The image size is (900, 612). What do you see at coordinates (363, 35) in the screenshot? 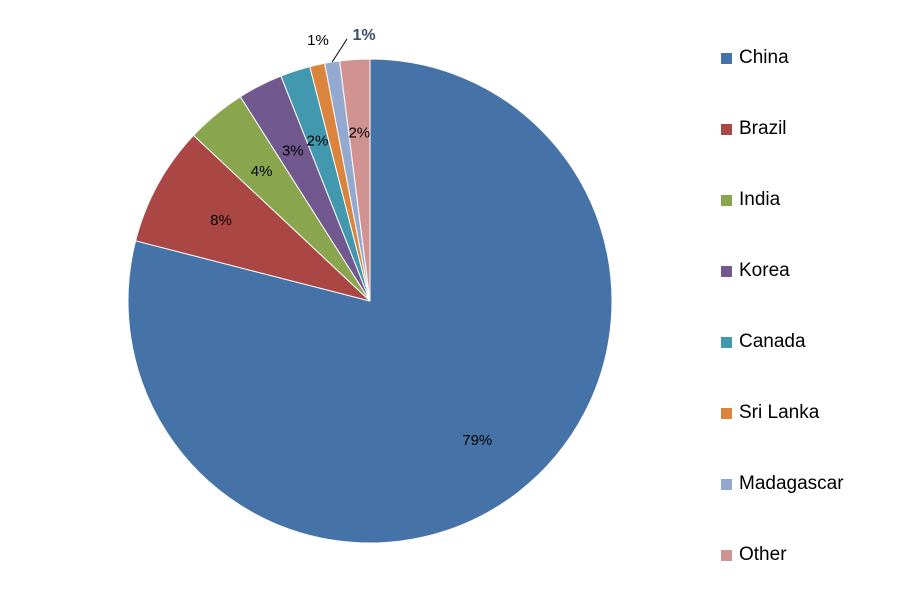
I see `data-label-madagascar: 1%` at bounding box center [363, 35].